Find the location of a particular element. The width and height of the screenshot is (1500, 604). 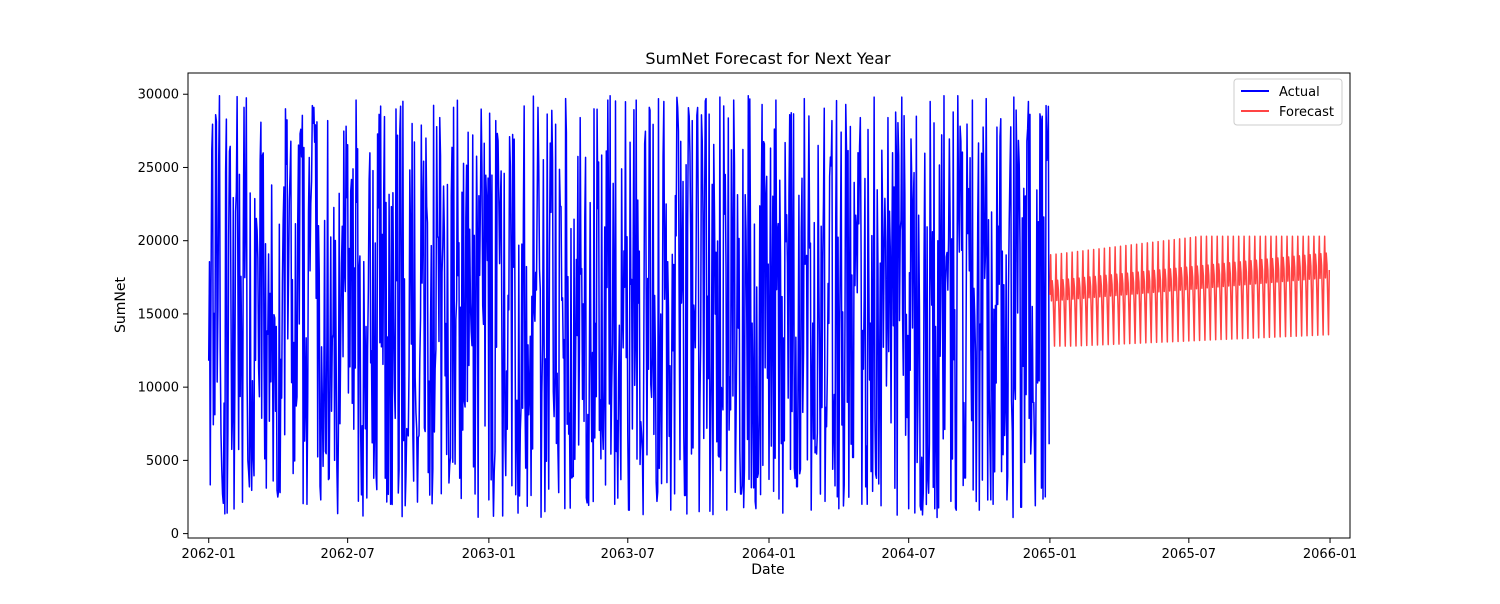

legend-label-actual: Actual is located at coordinates (1299, 92).